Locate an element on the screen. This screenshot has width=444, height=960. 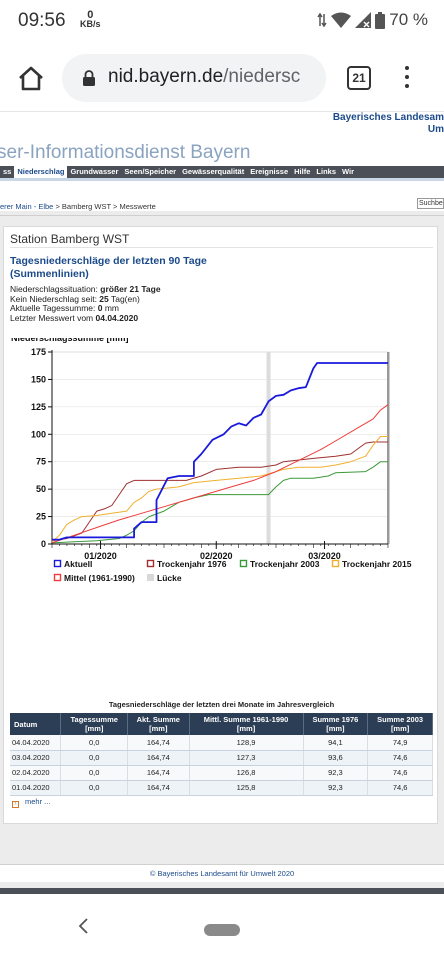
info-label: Niederschlagssituation: is located at coordinates (55, 289).